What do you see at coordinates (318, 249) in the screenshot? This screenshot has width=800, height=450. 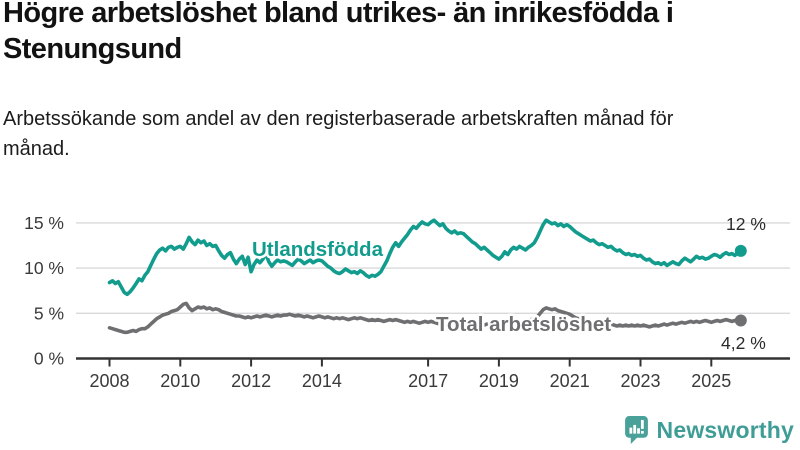 I see `series-label-utlandsf-dda: Utlandsfödda` at bounding box center [318, 249].